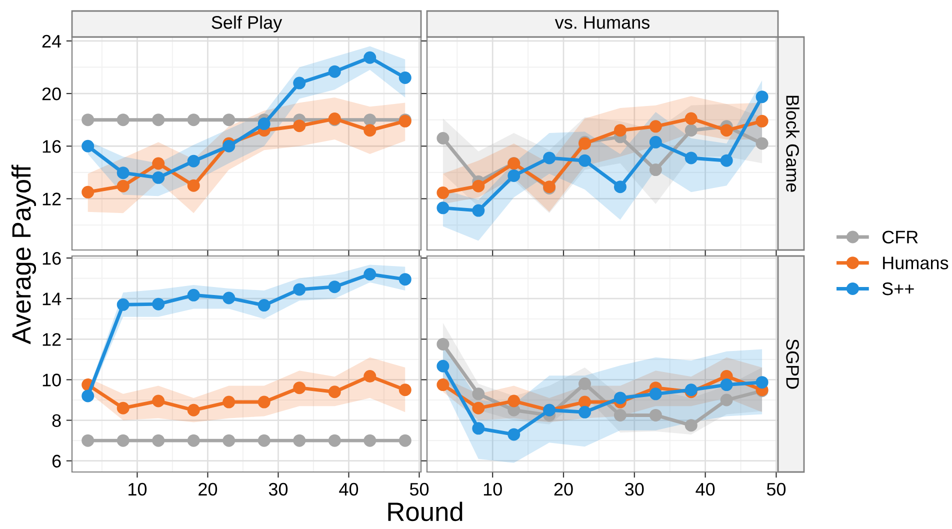 This screenshot has height=529, width=952. What do you see at coordinates (52, 41) in the screenshot?
I see `y-tick-label: 24` at bounding box center [52, 41].